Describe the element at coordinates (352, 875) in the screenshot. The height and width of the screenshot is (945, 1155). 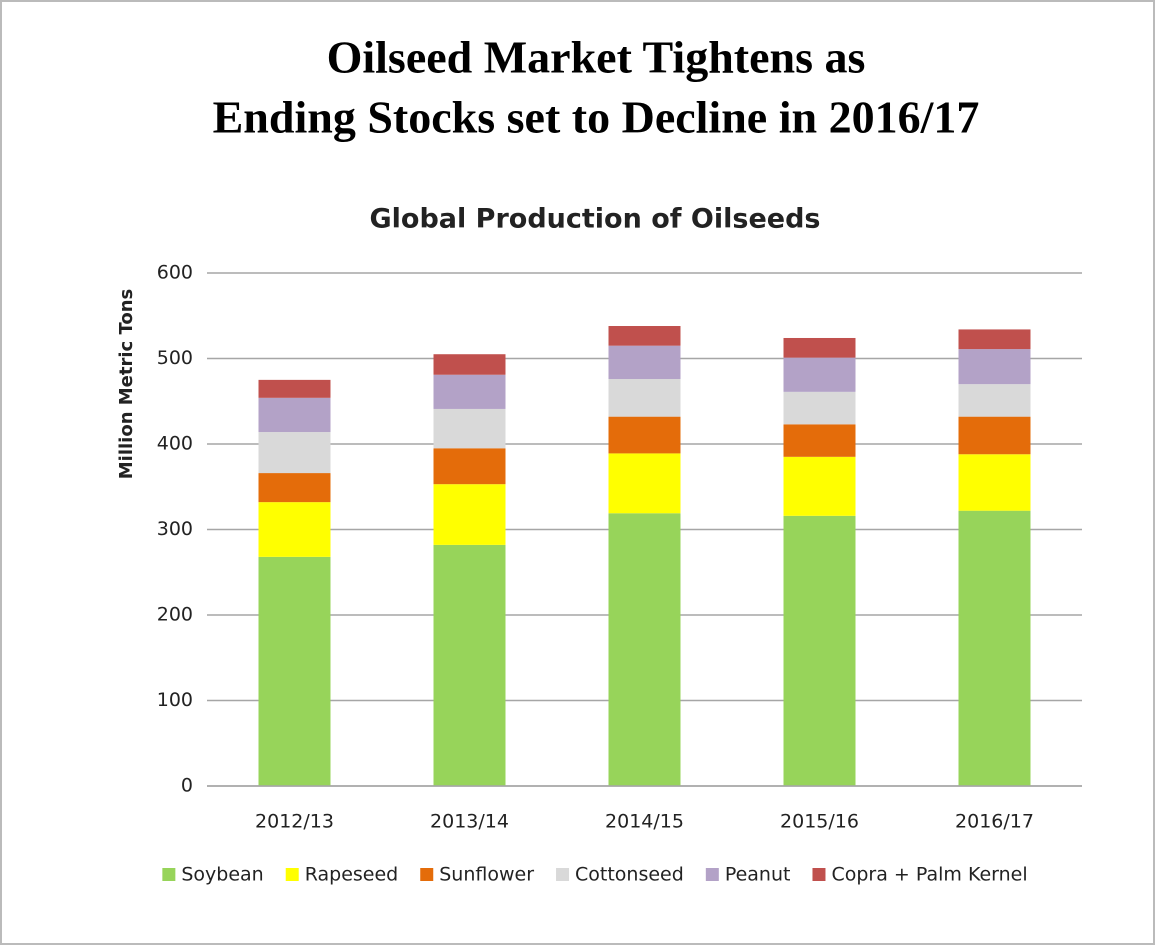
I see `legend-label: Rapeseed` at that location.